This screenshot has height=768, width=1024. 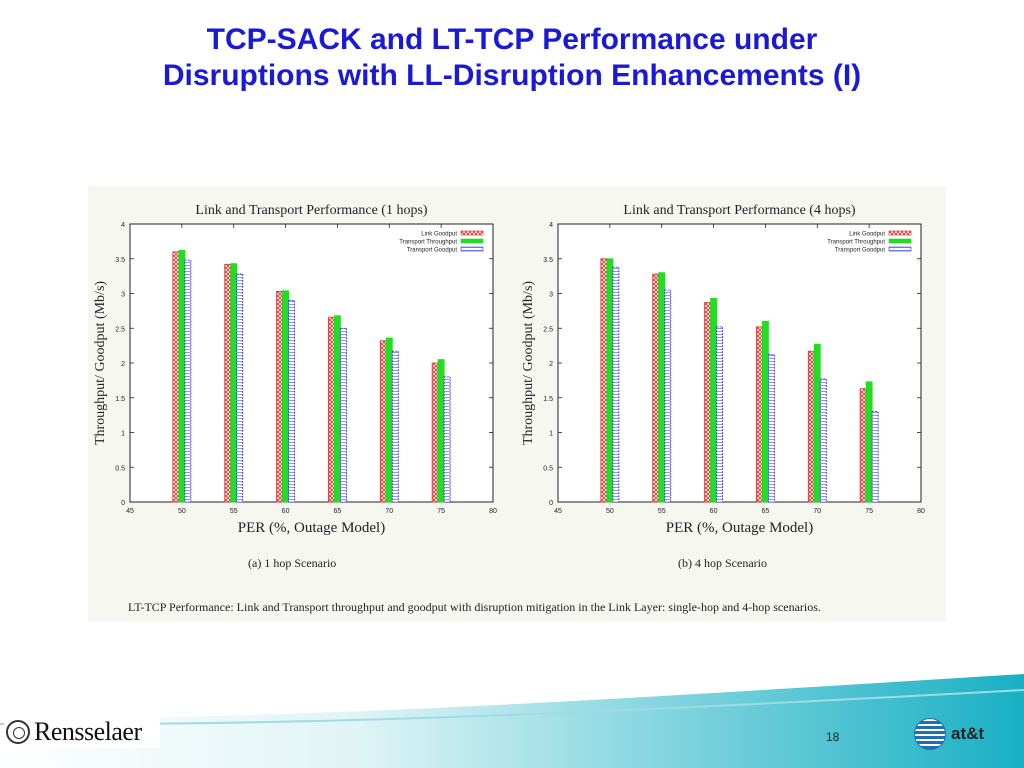 What do you see at coordinates (739, 528) in the screenshot?
I see `x-axis-label: PER (%, Outage Model)` at bounding box center [739, 528].